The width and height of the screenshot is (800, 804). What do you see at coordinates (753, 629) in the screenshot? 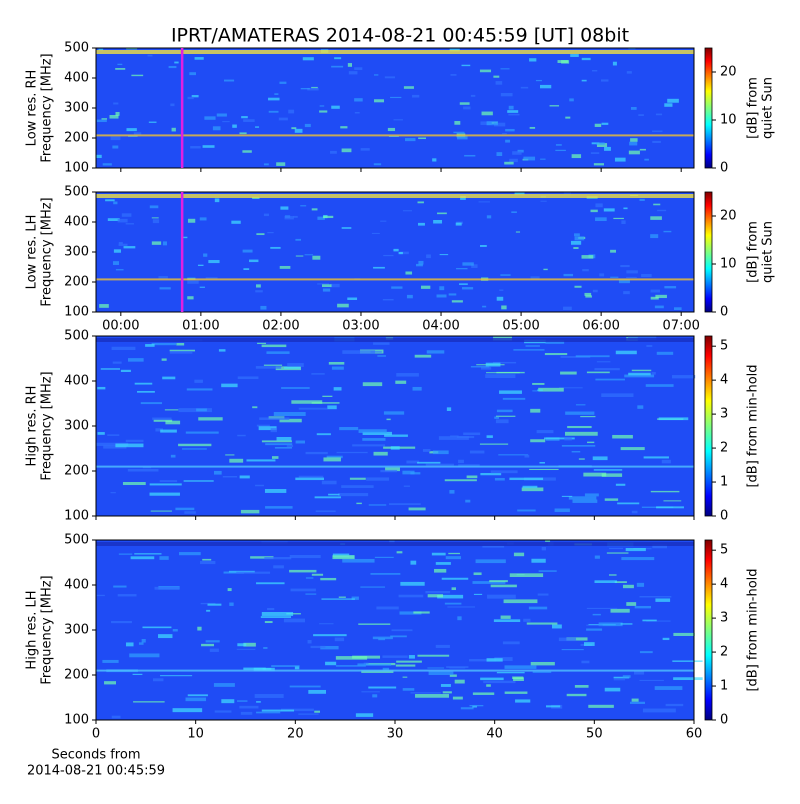
I see `colorbar-label: [dB] from min-hold` at bounding box center [753, 629].